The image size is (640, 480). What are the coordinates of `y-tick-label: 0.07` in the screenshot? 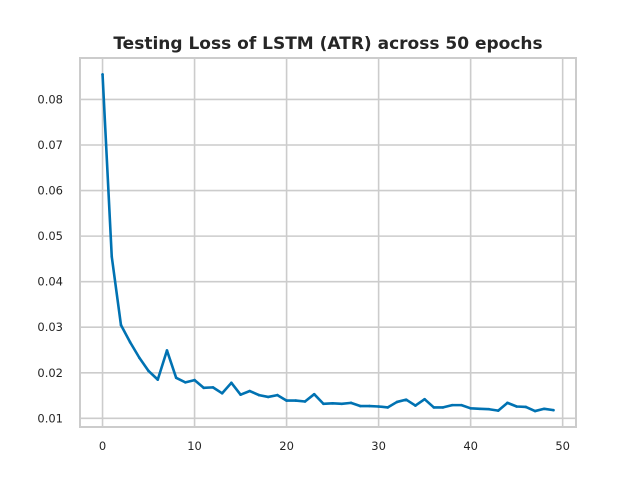 It's located at (50, 145).